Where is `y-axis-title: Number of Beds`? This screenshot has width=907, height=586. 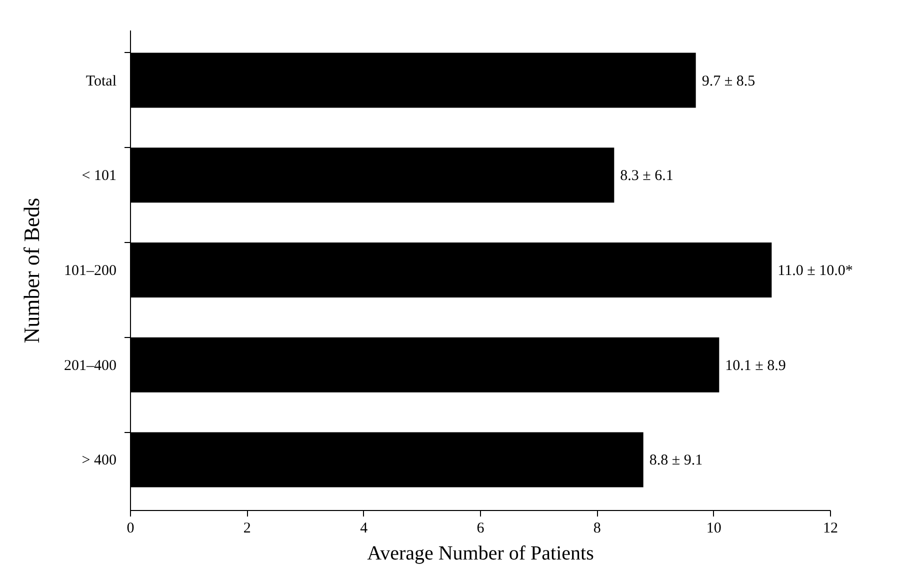
y-axis-title: Number of Beds is located at coordinates (31, 271).